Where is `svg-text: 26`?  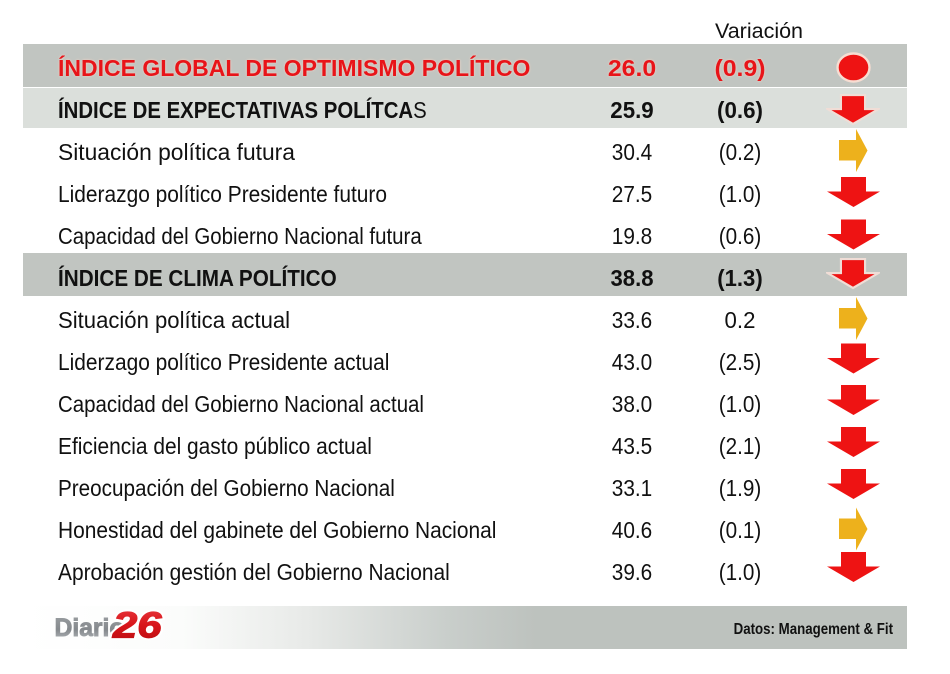
svg-text: 26 is located at coordinates (137, 625).